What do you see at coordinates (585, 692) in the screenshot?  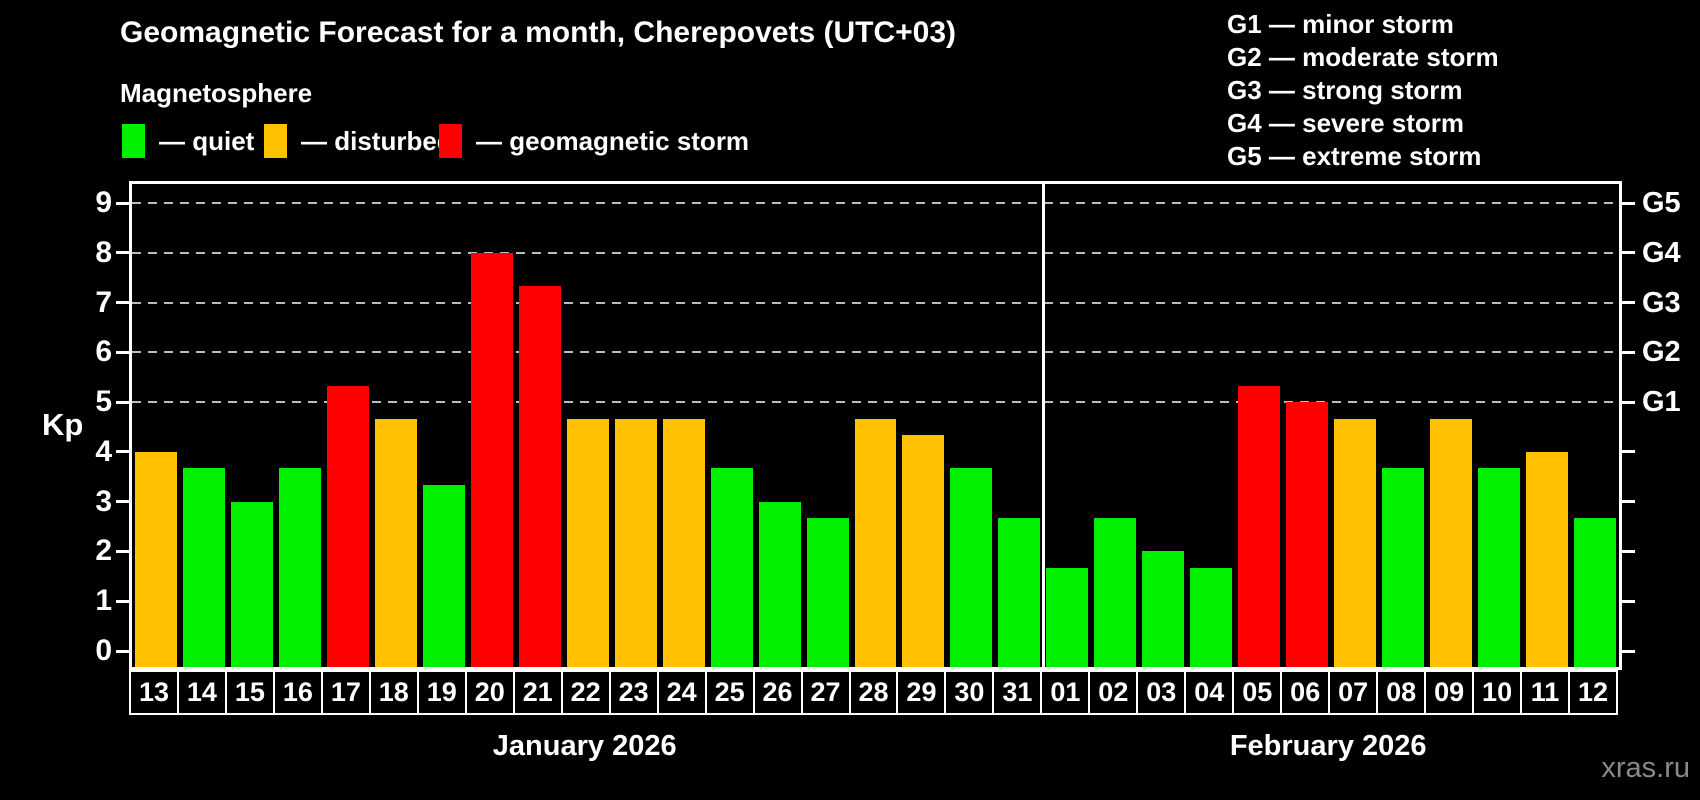 I see `day-label-cell: 22` at bounding box center [585, 692].